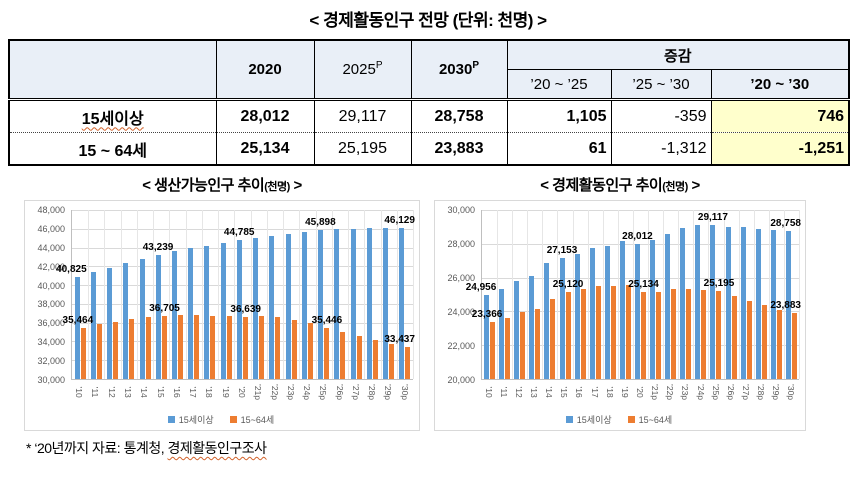  I want to click on x-axis-label: ’13, so click(533, 395).